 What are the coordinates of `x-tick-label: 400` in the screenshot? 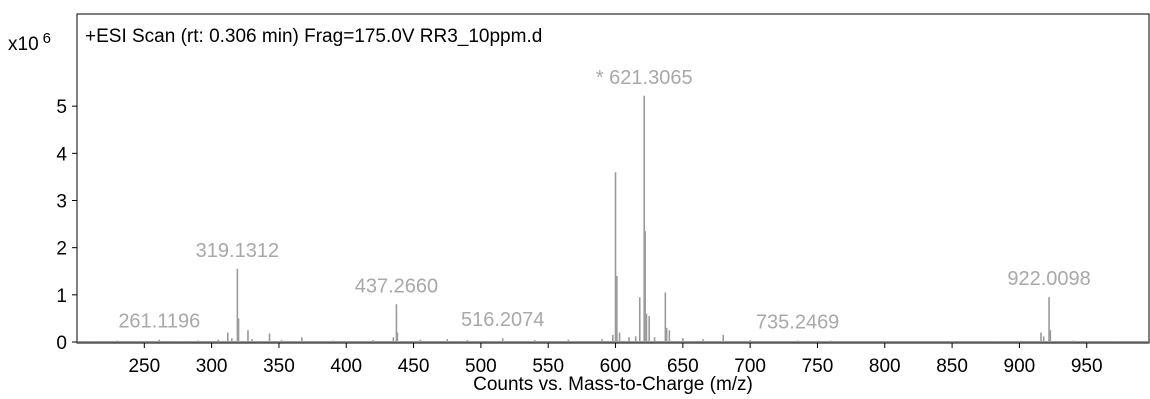 It's located at (346, 366).